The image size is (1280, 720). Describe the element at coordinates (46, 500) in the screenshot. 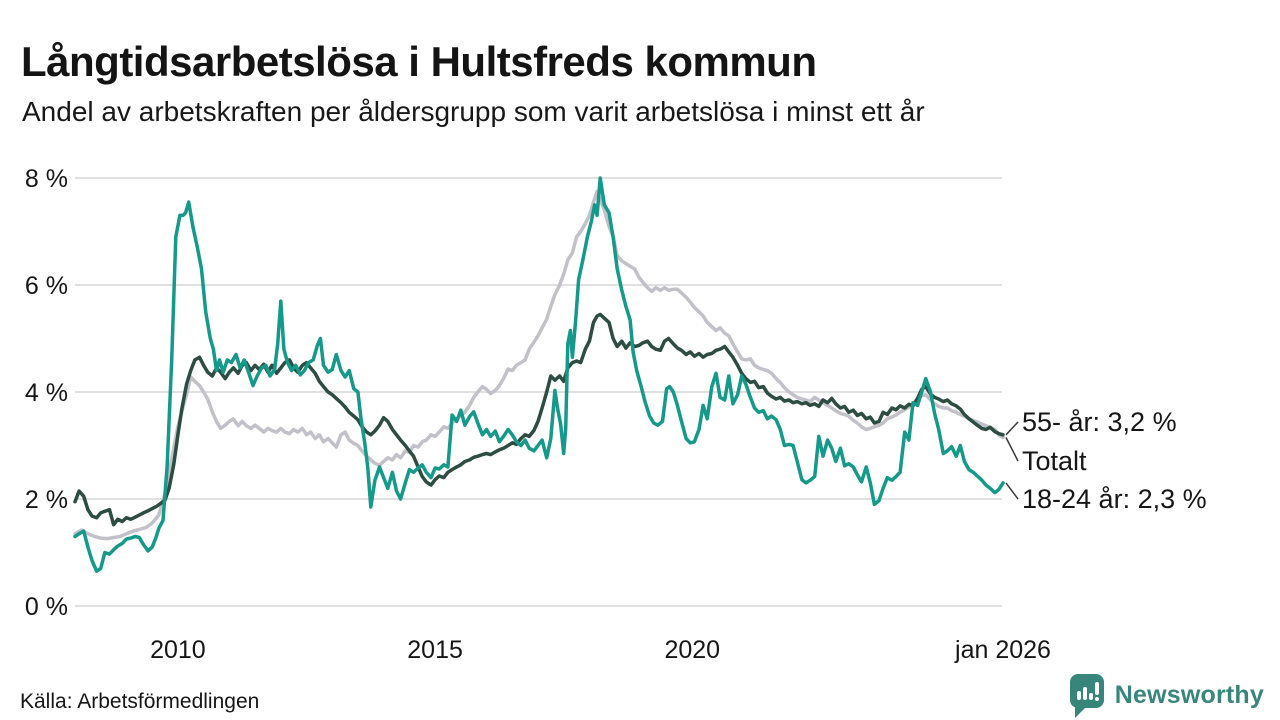

I see `y-tick-label: 2 %` at that location.